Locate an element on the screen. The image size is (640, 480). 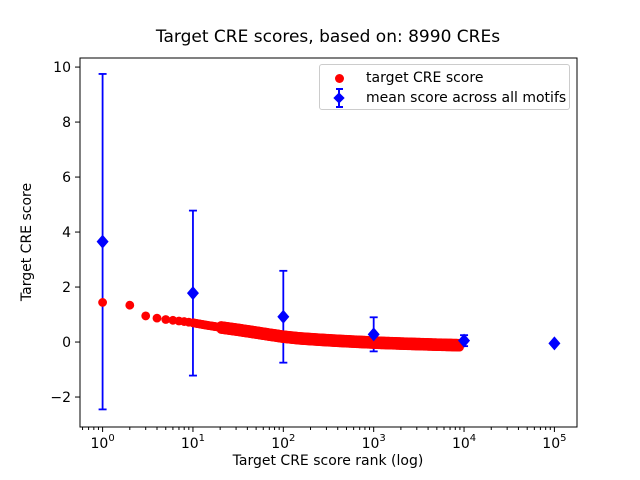
x-ticks is located at coordinates (318, 429).